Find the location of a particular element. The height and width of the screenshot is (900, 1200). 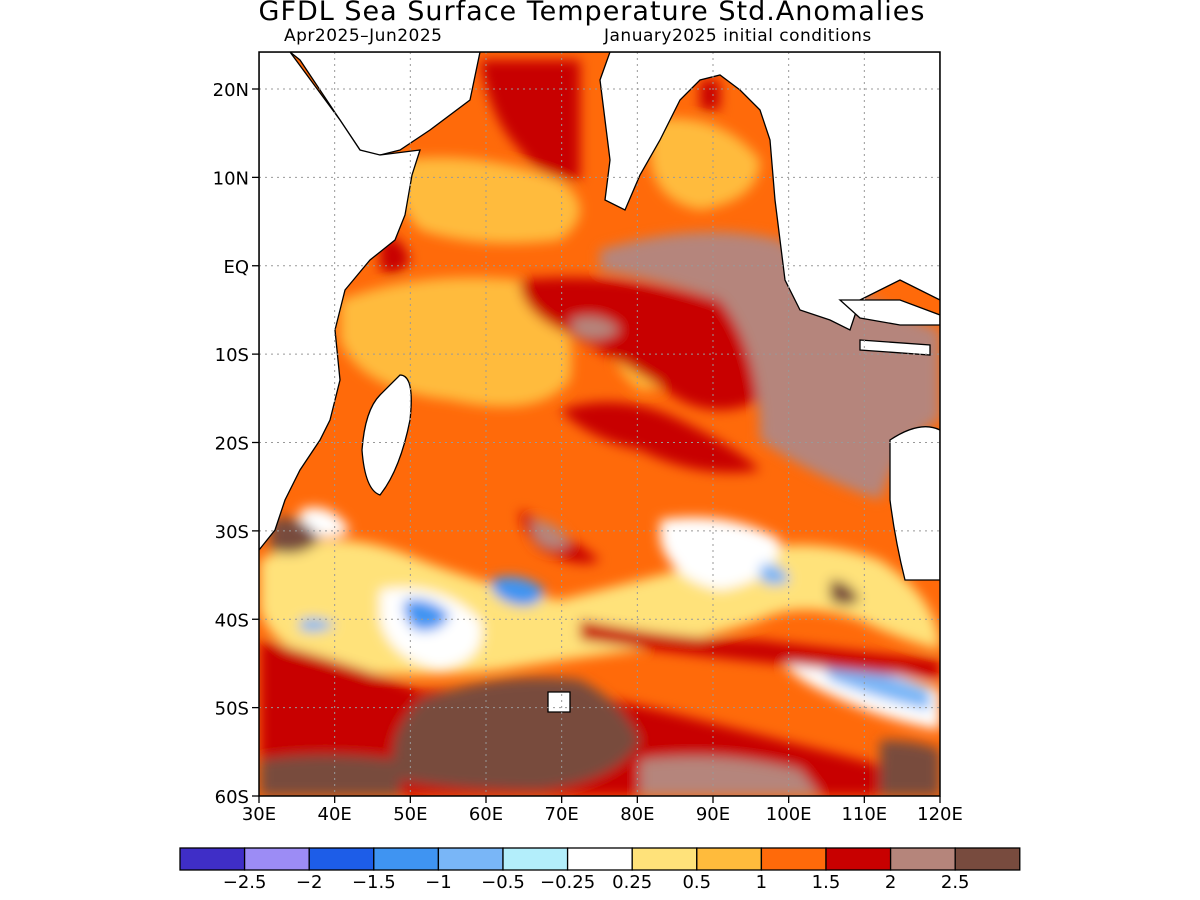

lat-tick-label: EQ is located at coordinates (236, 267).